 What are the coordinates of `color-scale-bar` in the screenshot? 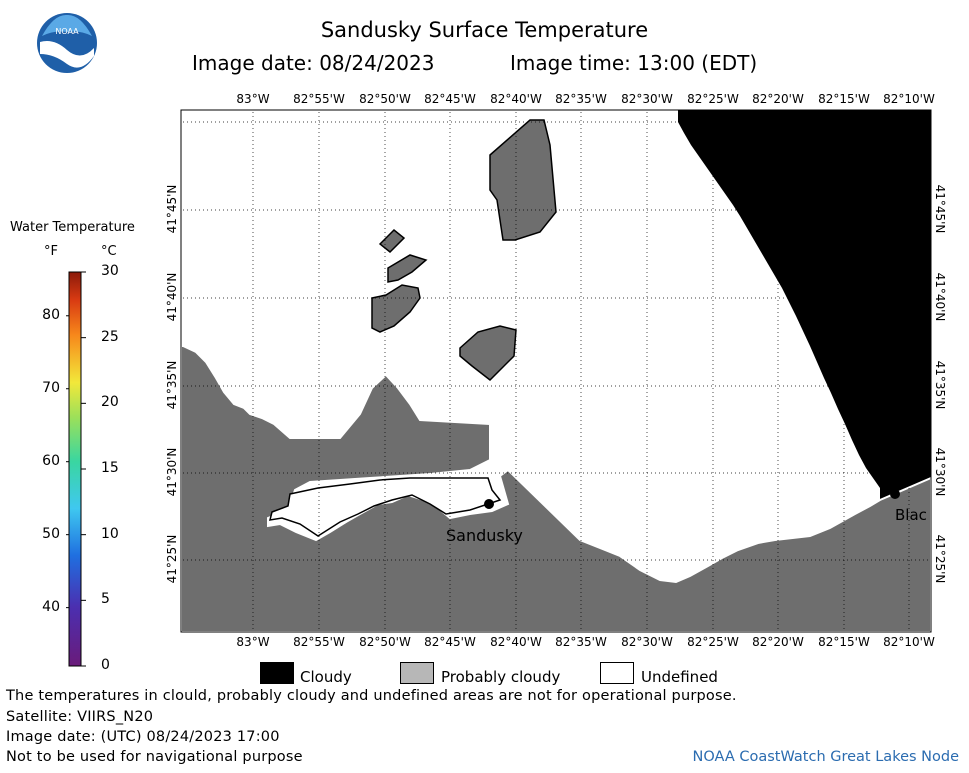 It's located at (76, 469).